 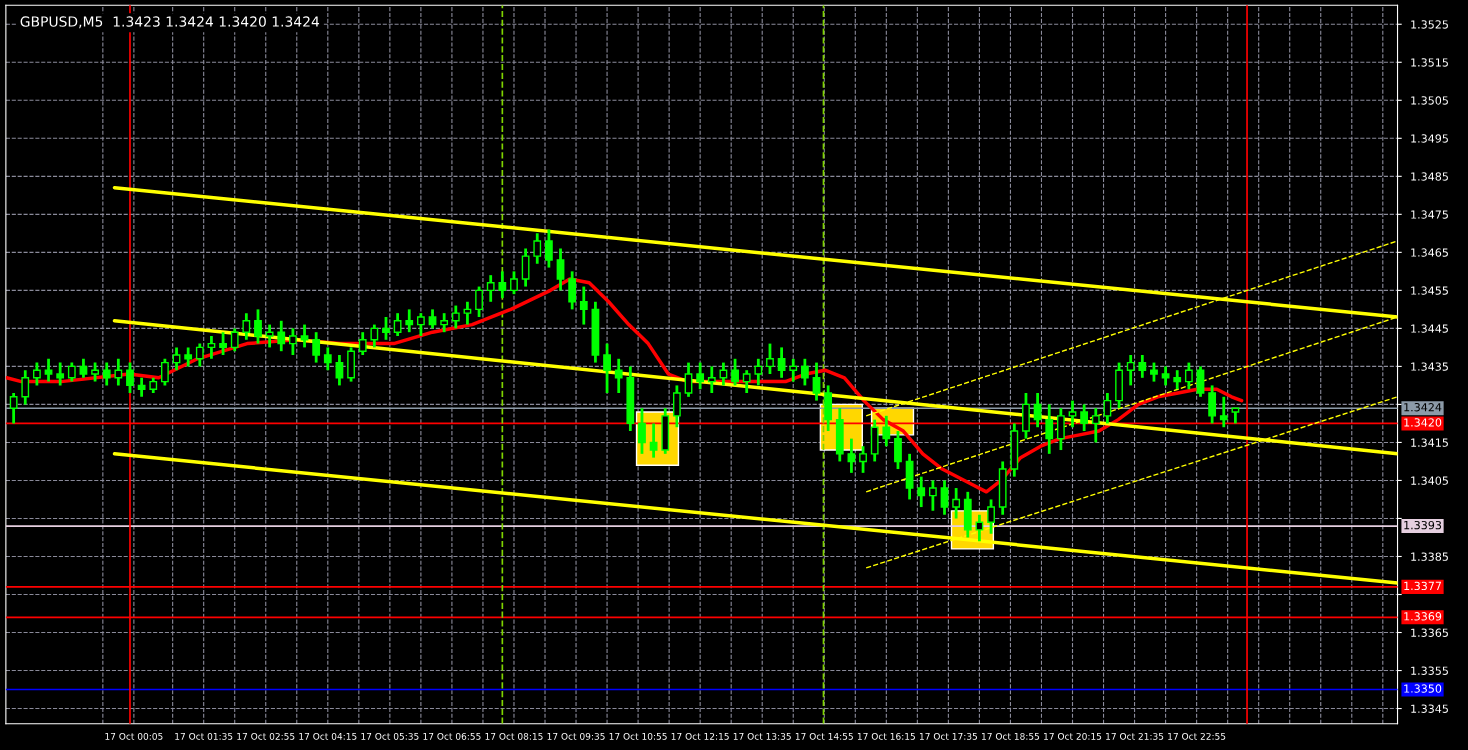 What do you see at coordinates (1429, 214) in the screenshot?
I see `y-tick-label: 1.3475` at bounding box center [1429, 214].